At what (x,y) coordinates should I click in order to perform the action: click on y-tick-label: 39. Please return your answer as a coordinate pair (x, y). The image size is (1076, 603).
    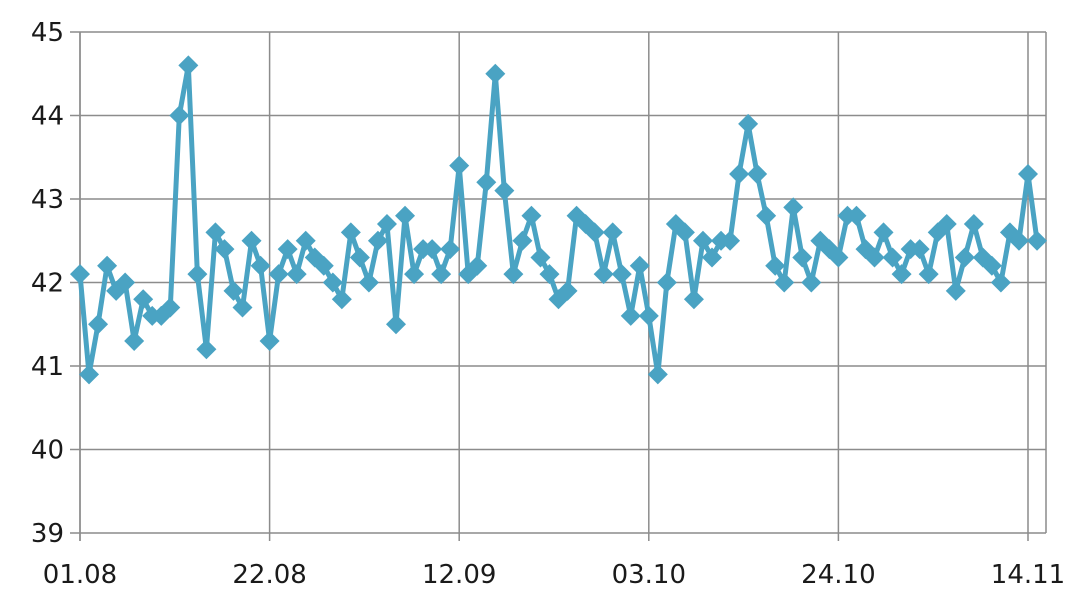
    Looking at the image, I should click on (47, 534).